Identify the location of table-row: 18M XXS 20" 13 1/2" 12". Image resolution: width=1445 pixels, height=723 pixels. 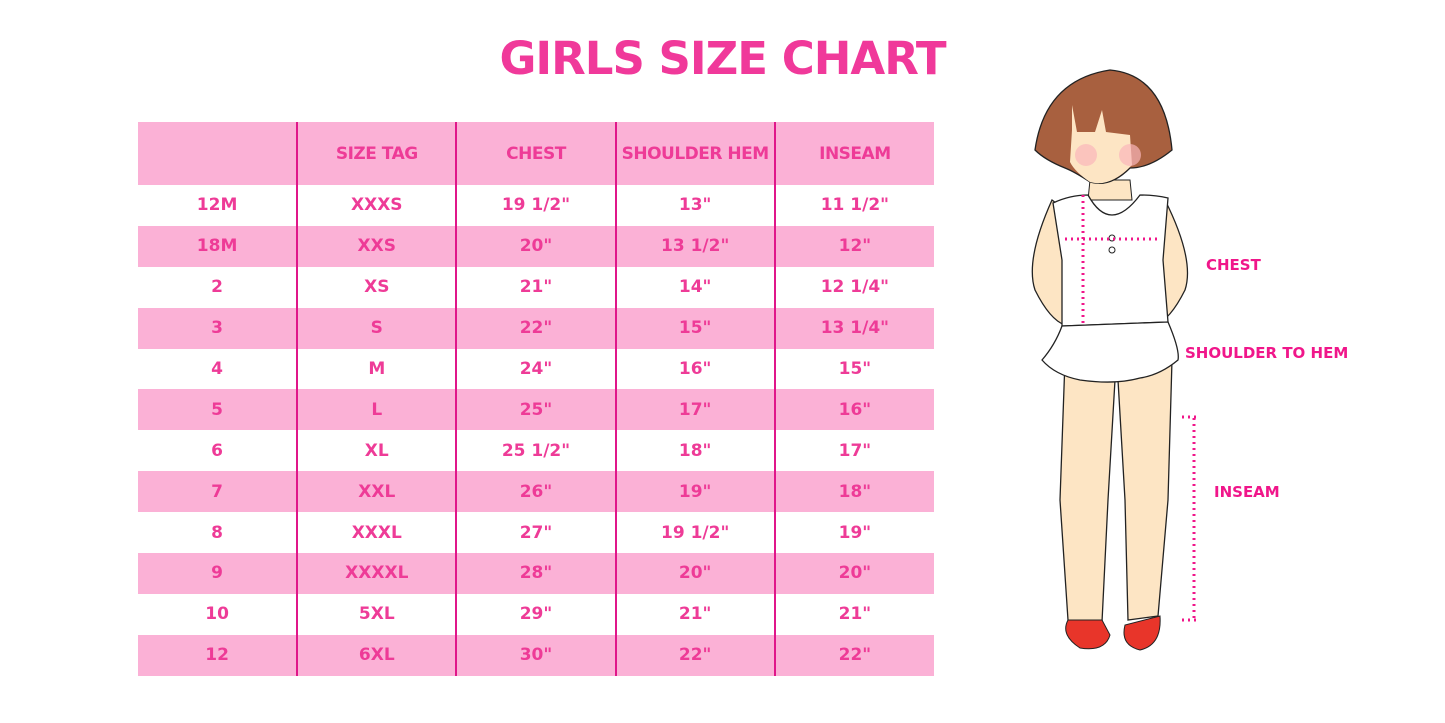
(536, 246).